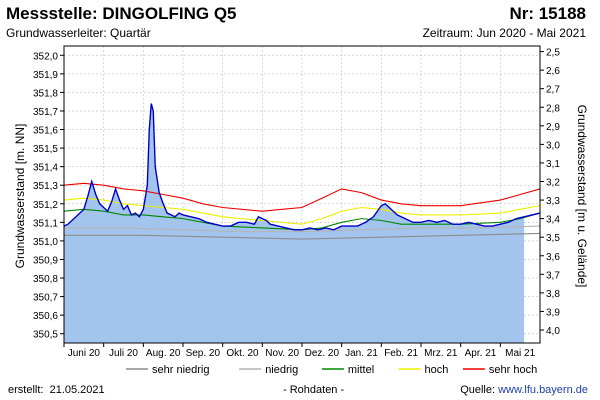 The width and height of the screenshot is (600, 400). Describe the element at coordinates (481, 353) in the screenshot. I see `x-tick-label: Apr. 21` at that location.